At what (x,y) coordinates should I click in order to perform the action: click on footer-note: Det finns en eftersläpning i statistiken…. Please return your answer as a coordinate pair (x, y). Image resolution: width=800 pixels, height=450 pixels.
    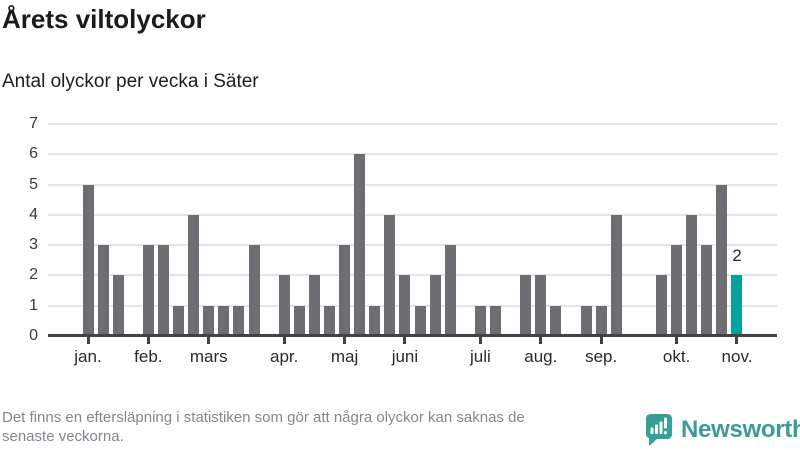
    Looking at the image, I should click on (263, 427).